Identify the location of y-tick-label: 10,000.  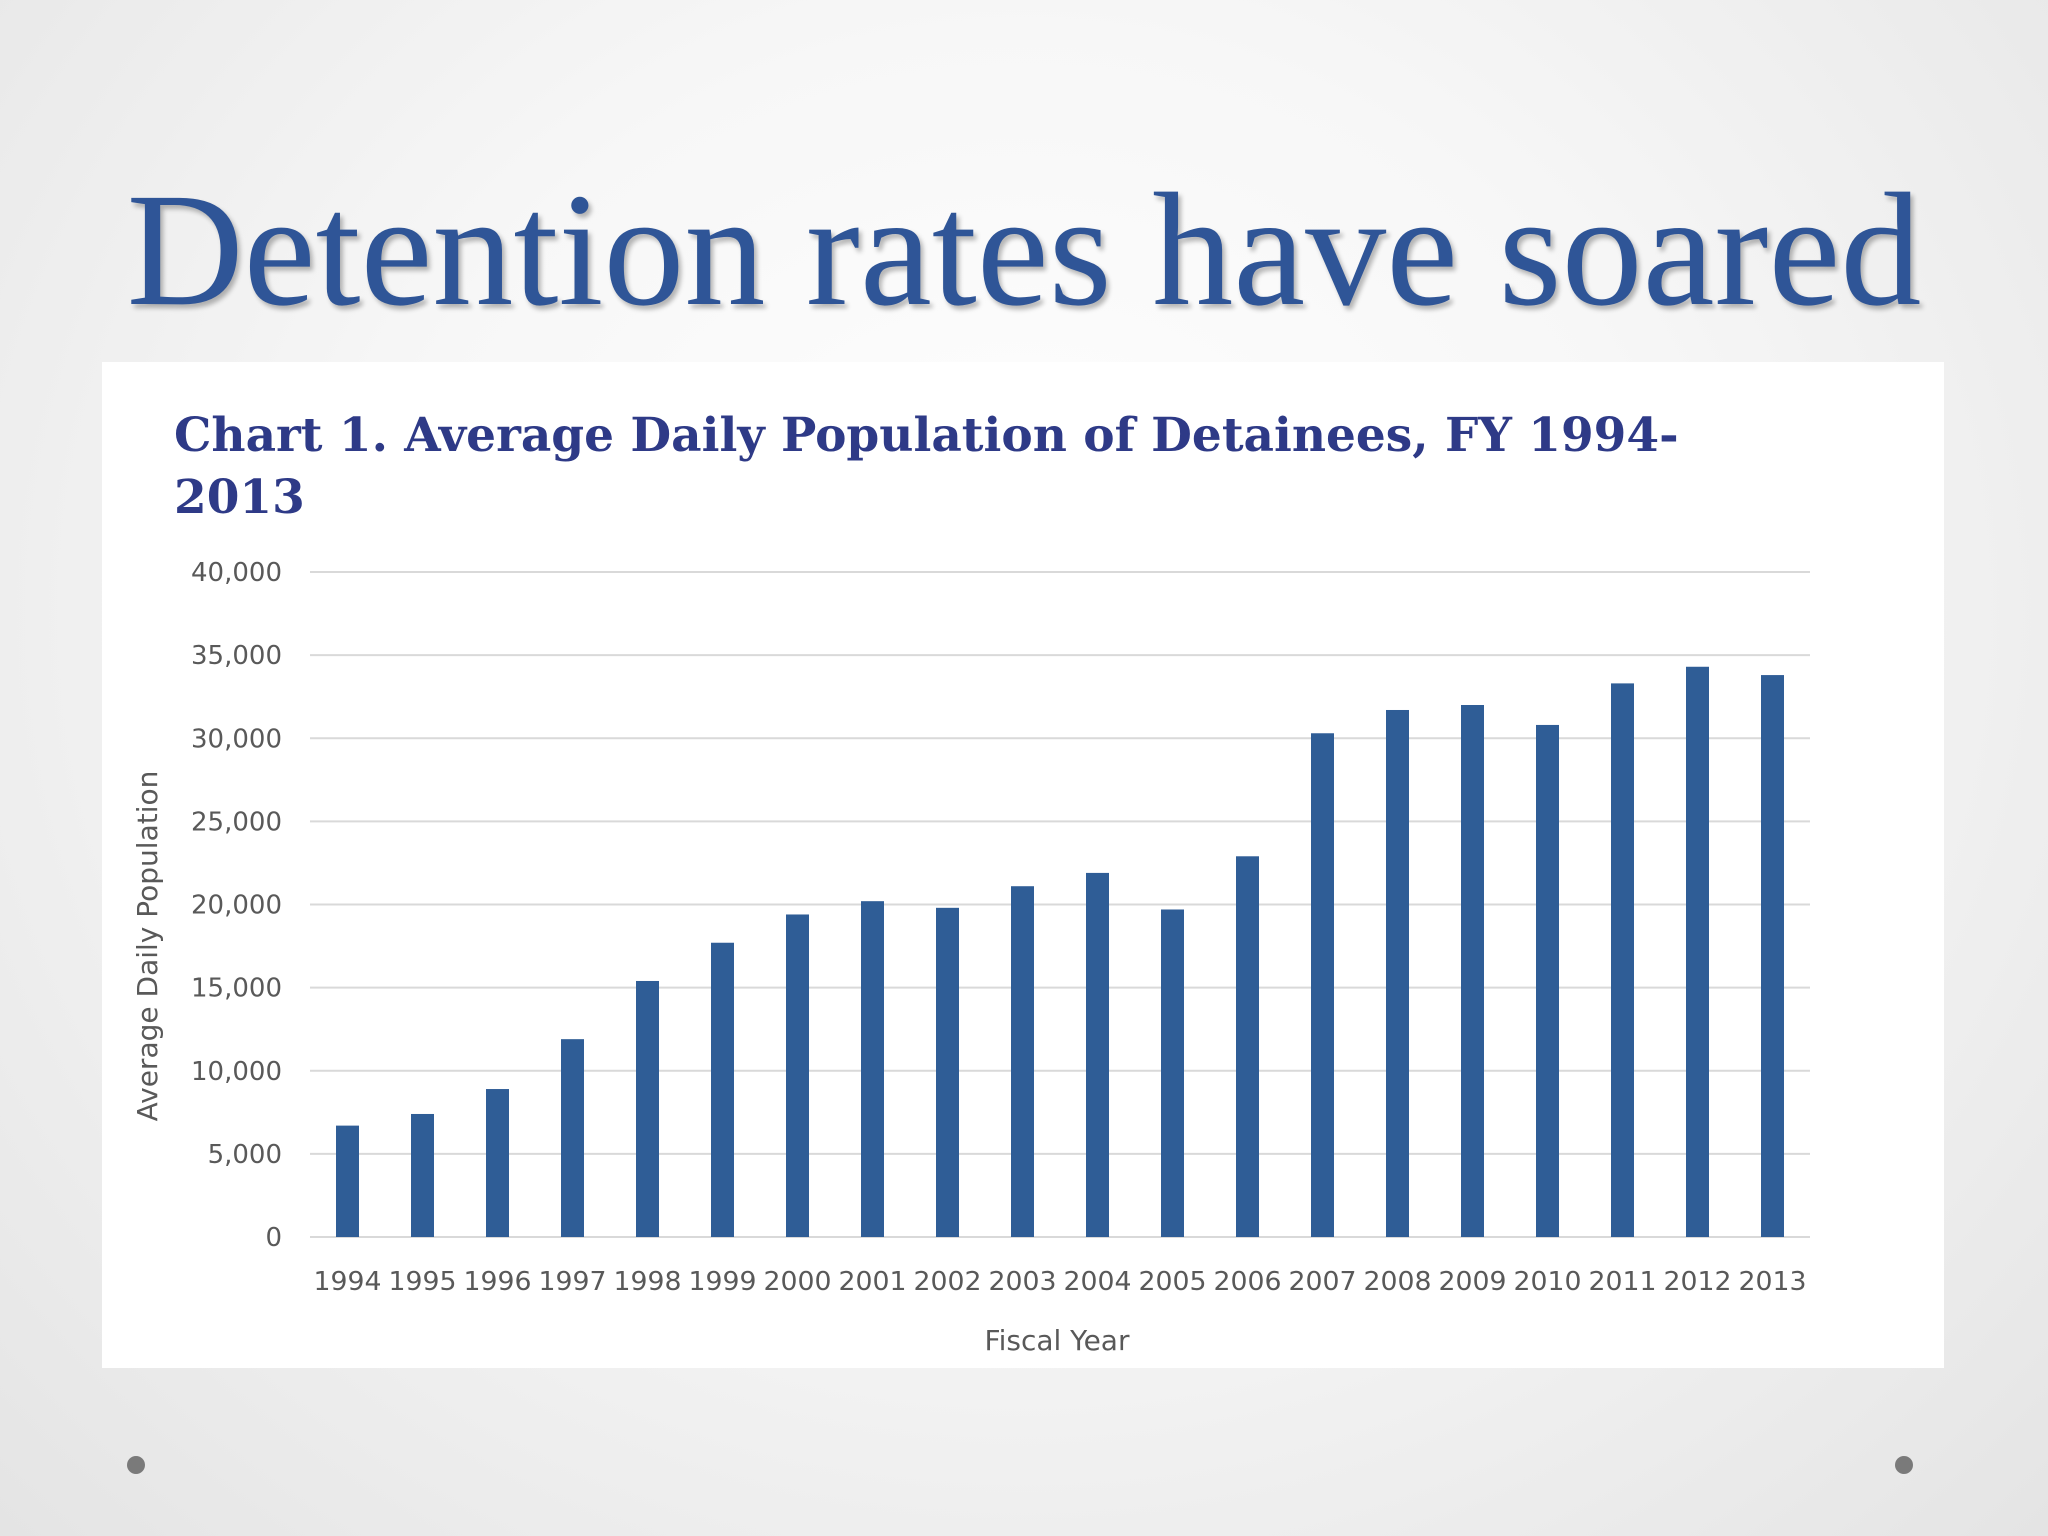
(236, 1072).